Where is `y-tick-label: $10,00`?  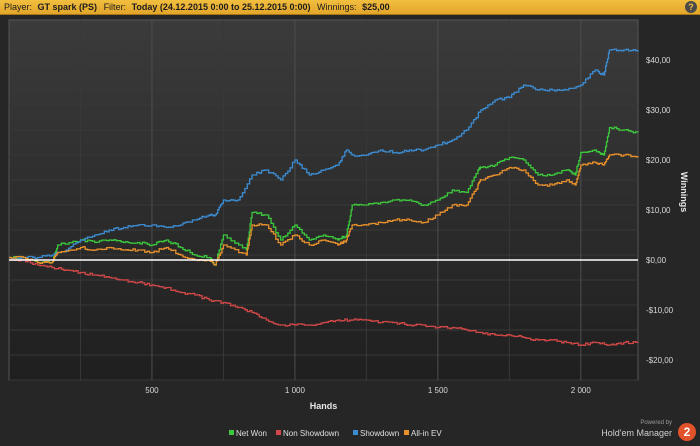 y-tick-label: $10,00 is located at coordinates (658, 210).